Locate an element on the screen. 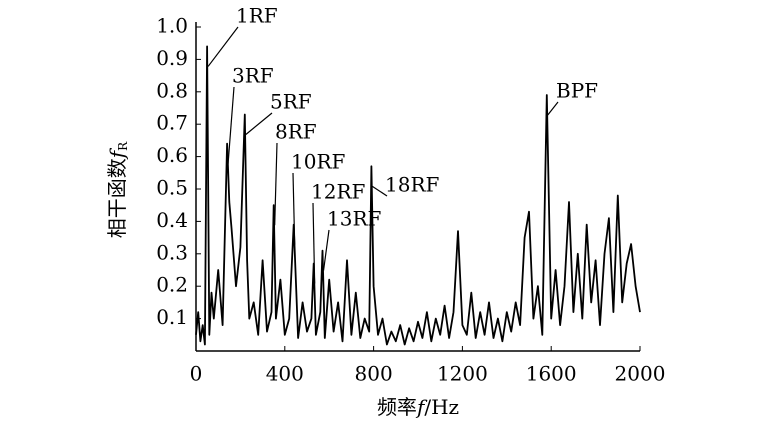 The width and height of the screenshot is (764, 429). x-tick-label: 1600 is located at coordinates (551, 374).